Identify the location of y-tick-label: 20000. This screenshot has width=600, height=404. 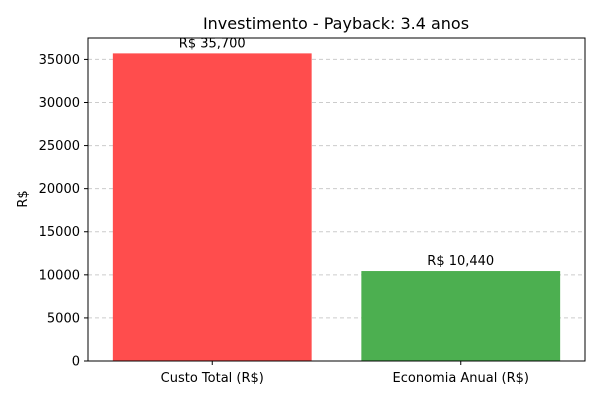
(59, 189).